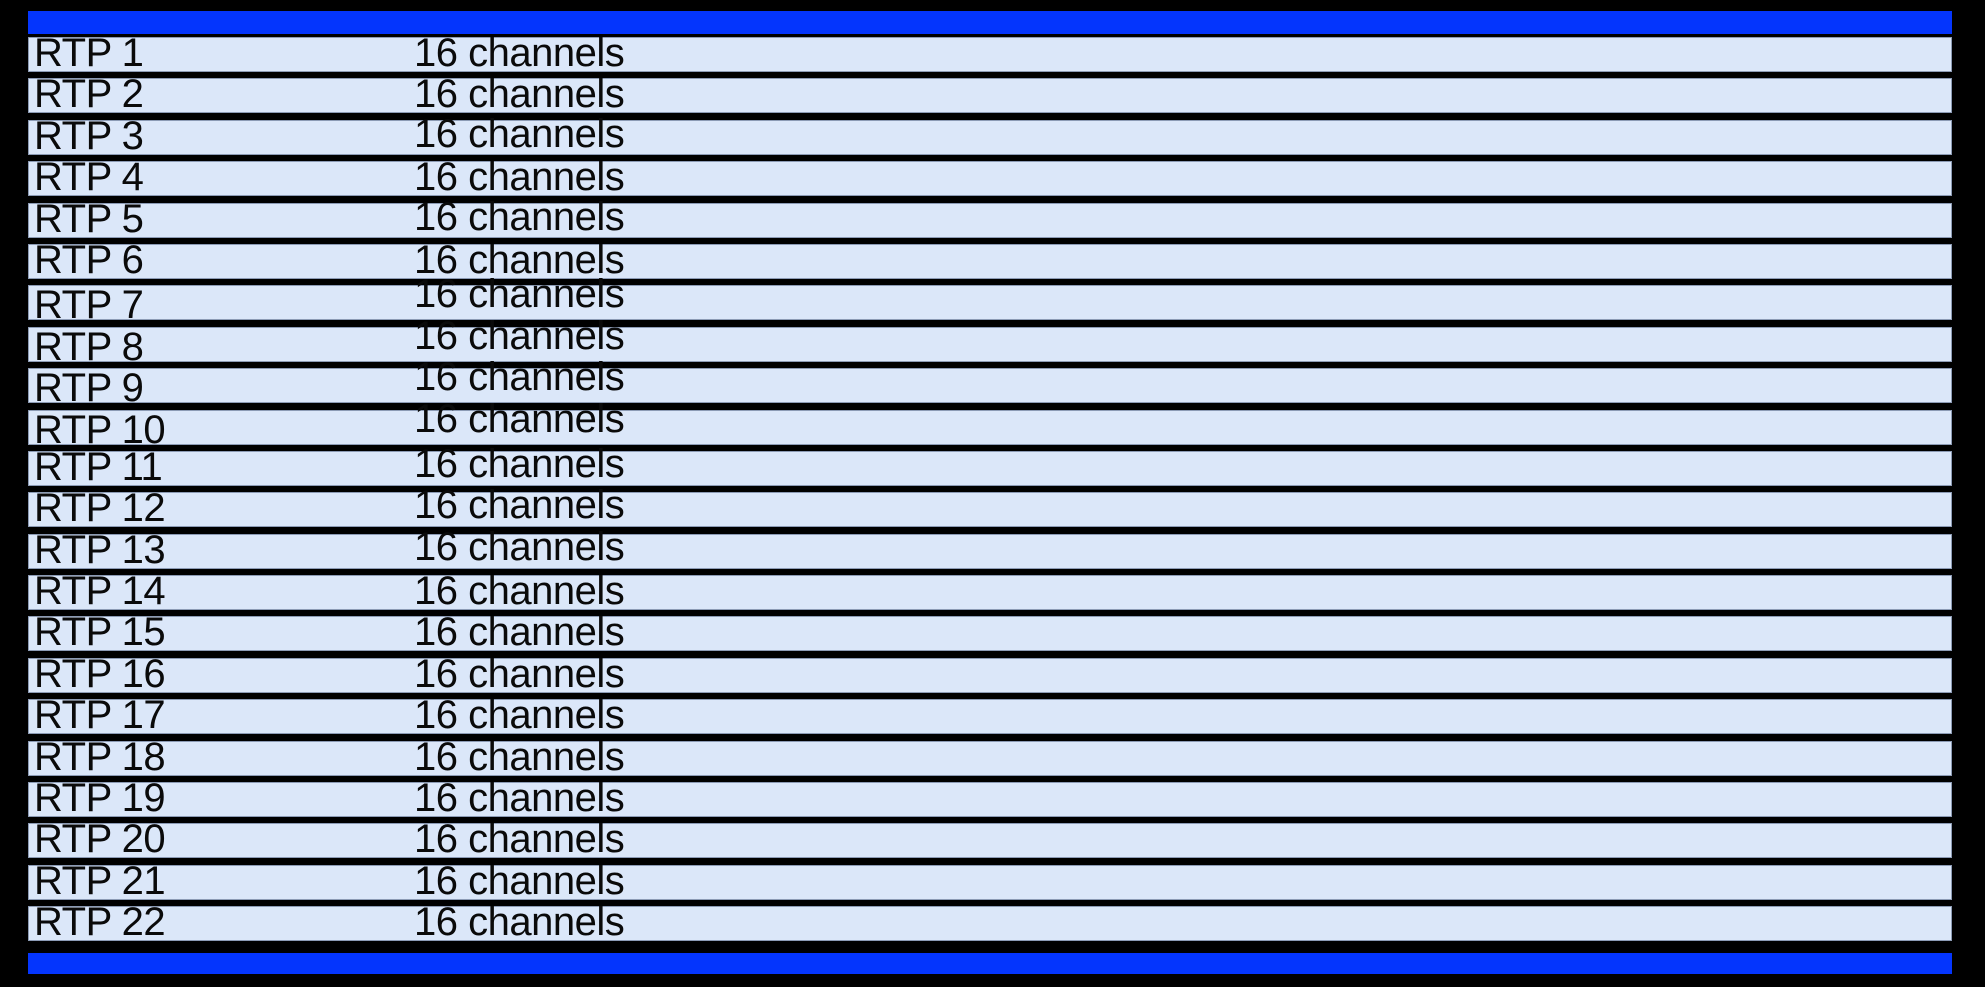 The width and height of the screenshot is (1985, 987). What do you see at coordinates (89, 53) in the screenshot?
I see `stream-name: RTP 1` at bounding box center [89, 53].